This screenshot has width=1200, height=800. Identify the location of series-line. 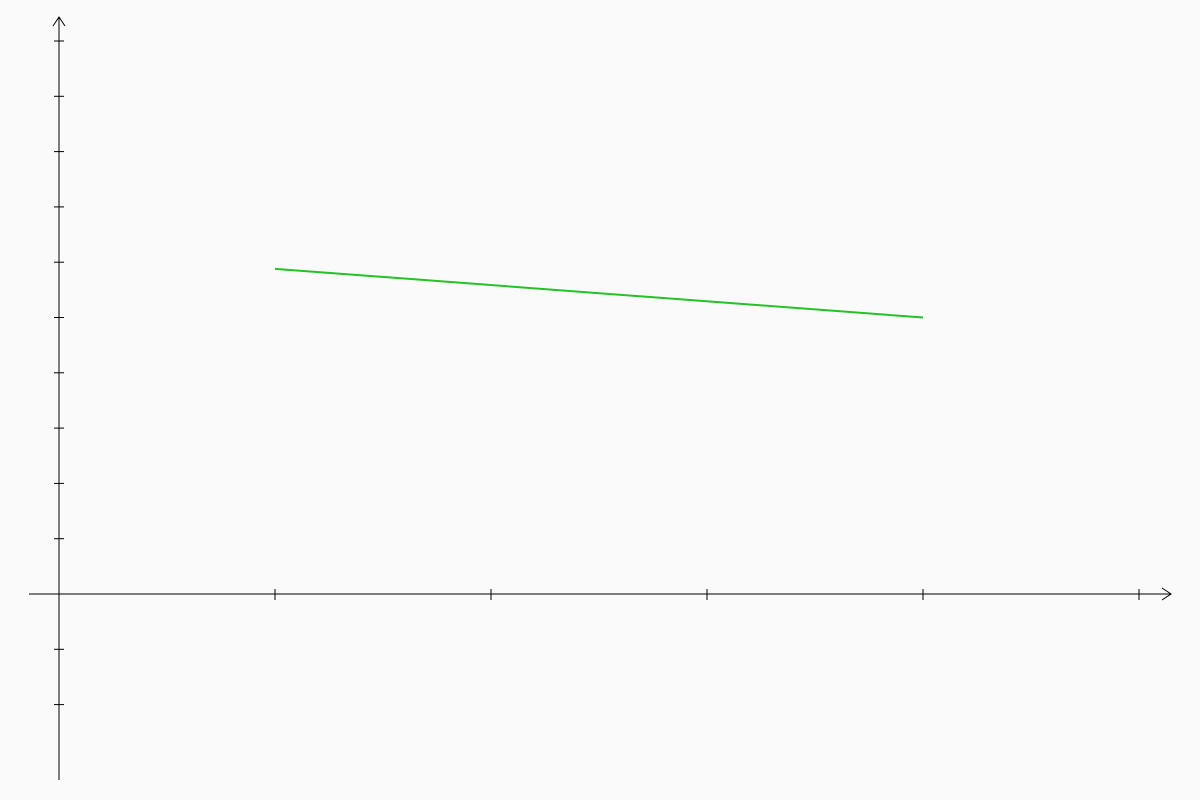
(599, 293).